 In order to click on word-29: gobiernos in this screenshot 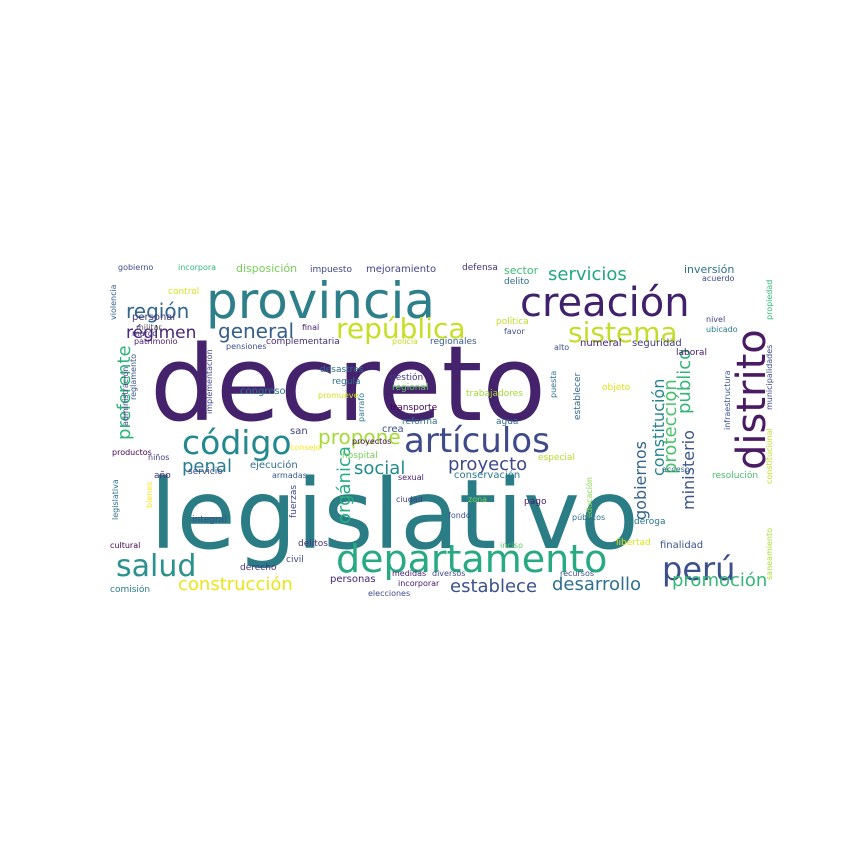, I will do `click(640, 480)`.